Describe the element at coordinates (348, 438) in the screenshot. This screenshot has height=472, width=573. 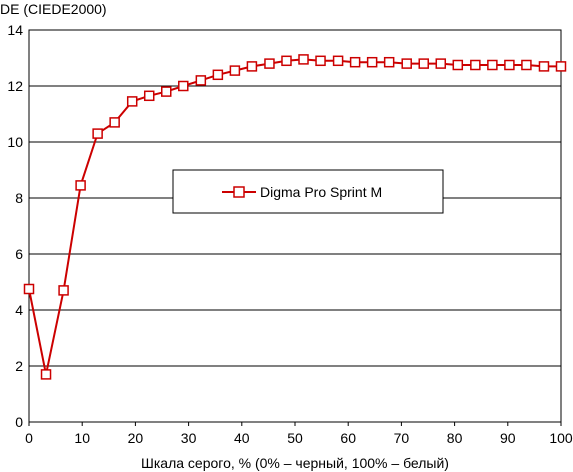
I see `x-tick-label: 60` at that location.